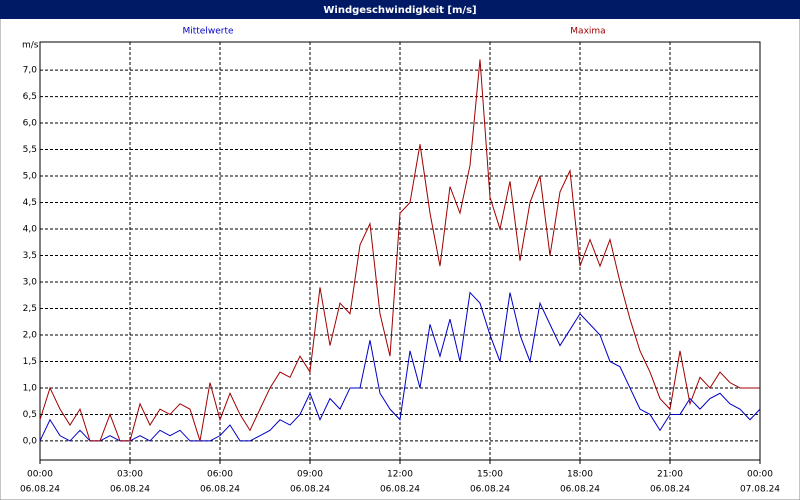  What do you see at coordinates (207, 32) in the screenshot?
I see `legend-label: Mittelwerte` at bounding box center [207, 32].